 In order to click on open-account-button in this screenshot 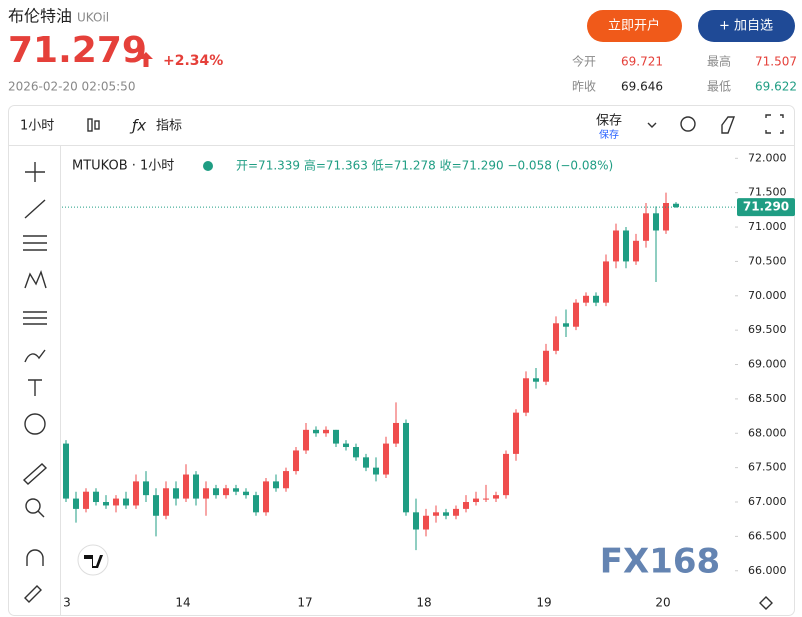, I will do `click(634, 26)`.